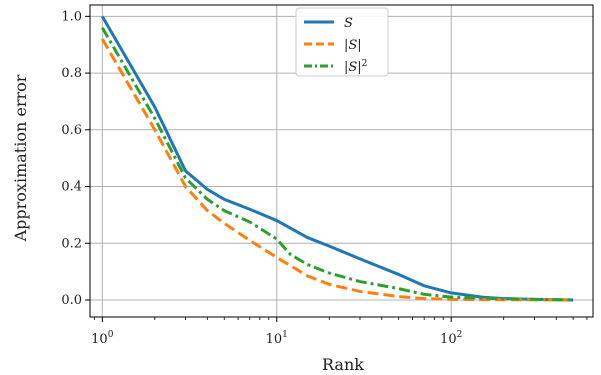 This screenshot has width=601, height=375. Describe the element at coordinates (71, 73) in the screenshot. I see `y-tick-label: 0.8` at that location.